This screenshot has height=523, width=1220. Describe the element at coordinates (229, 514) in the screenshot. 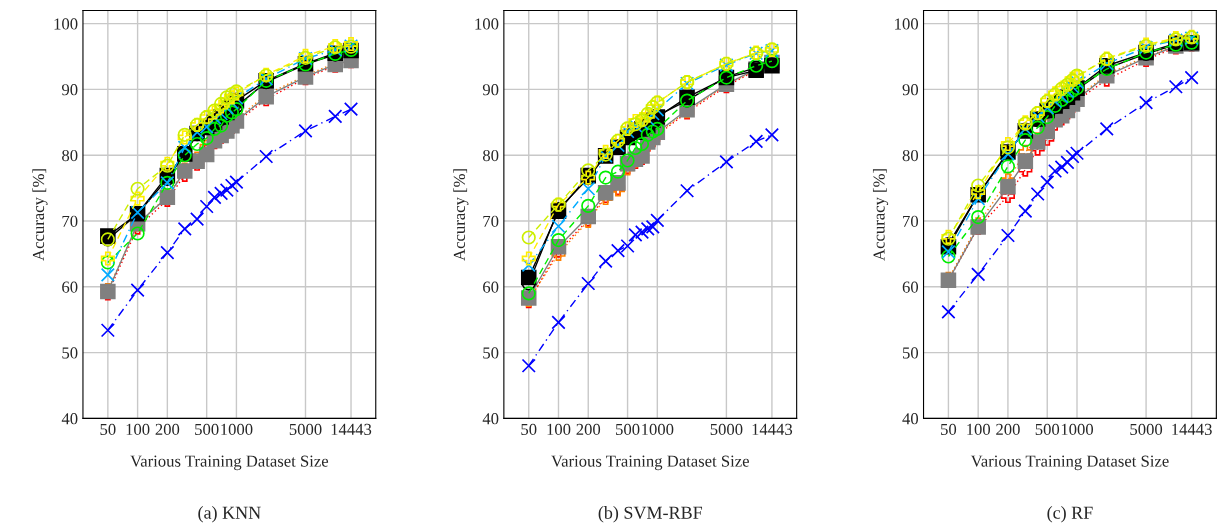

I see `text: (a) KNN` at that location.